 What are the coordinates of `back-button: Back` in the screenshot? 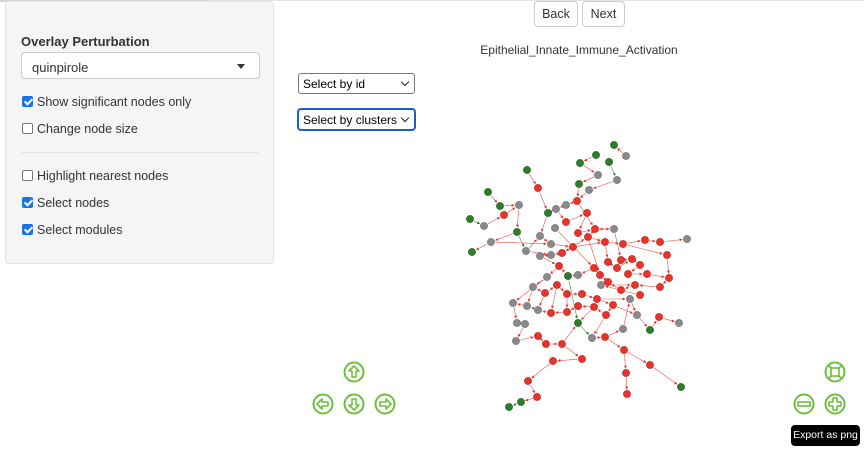 It's located at (556, 14).